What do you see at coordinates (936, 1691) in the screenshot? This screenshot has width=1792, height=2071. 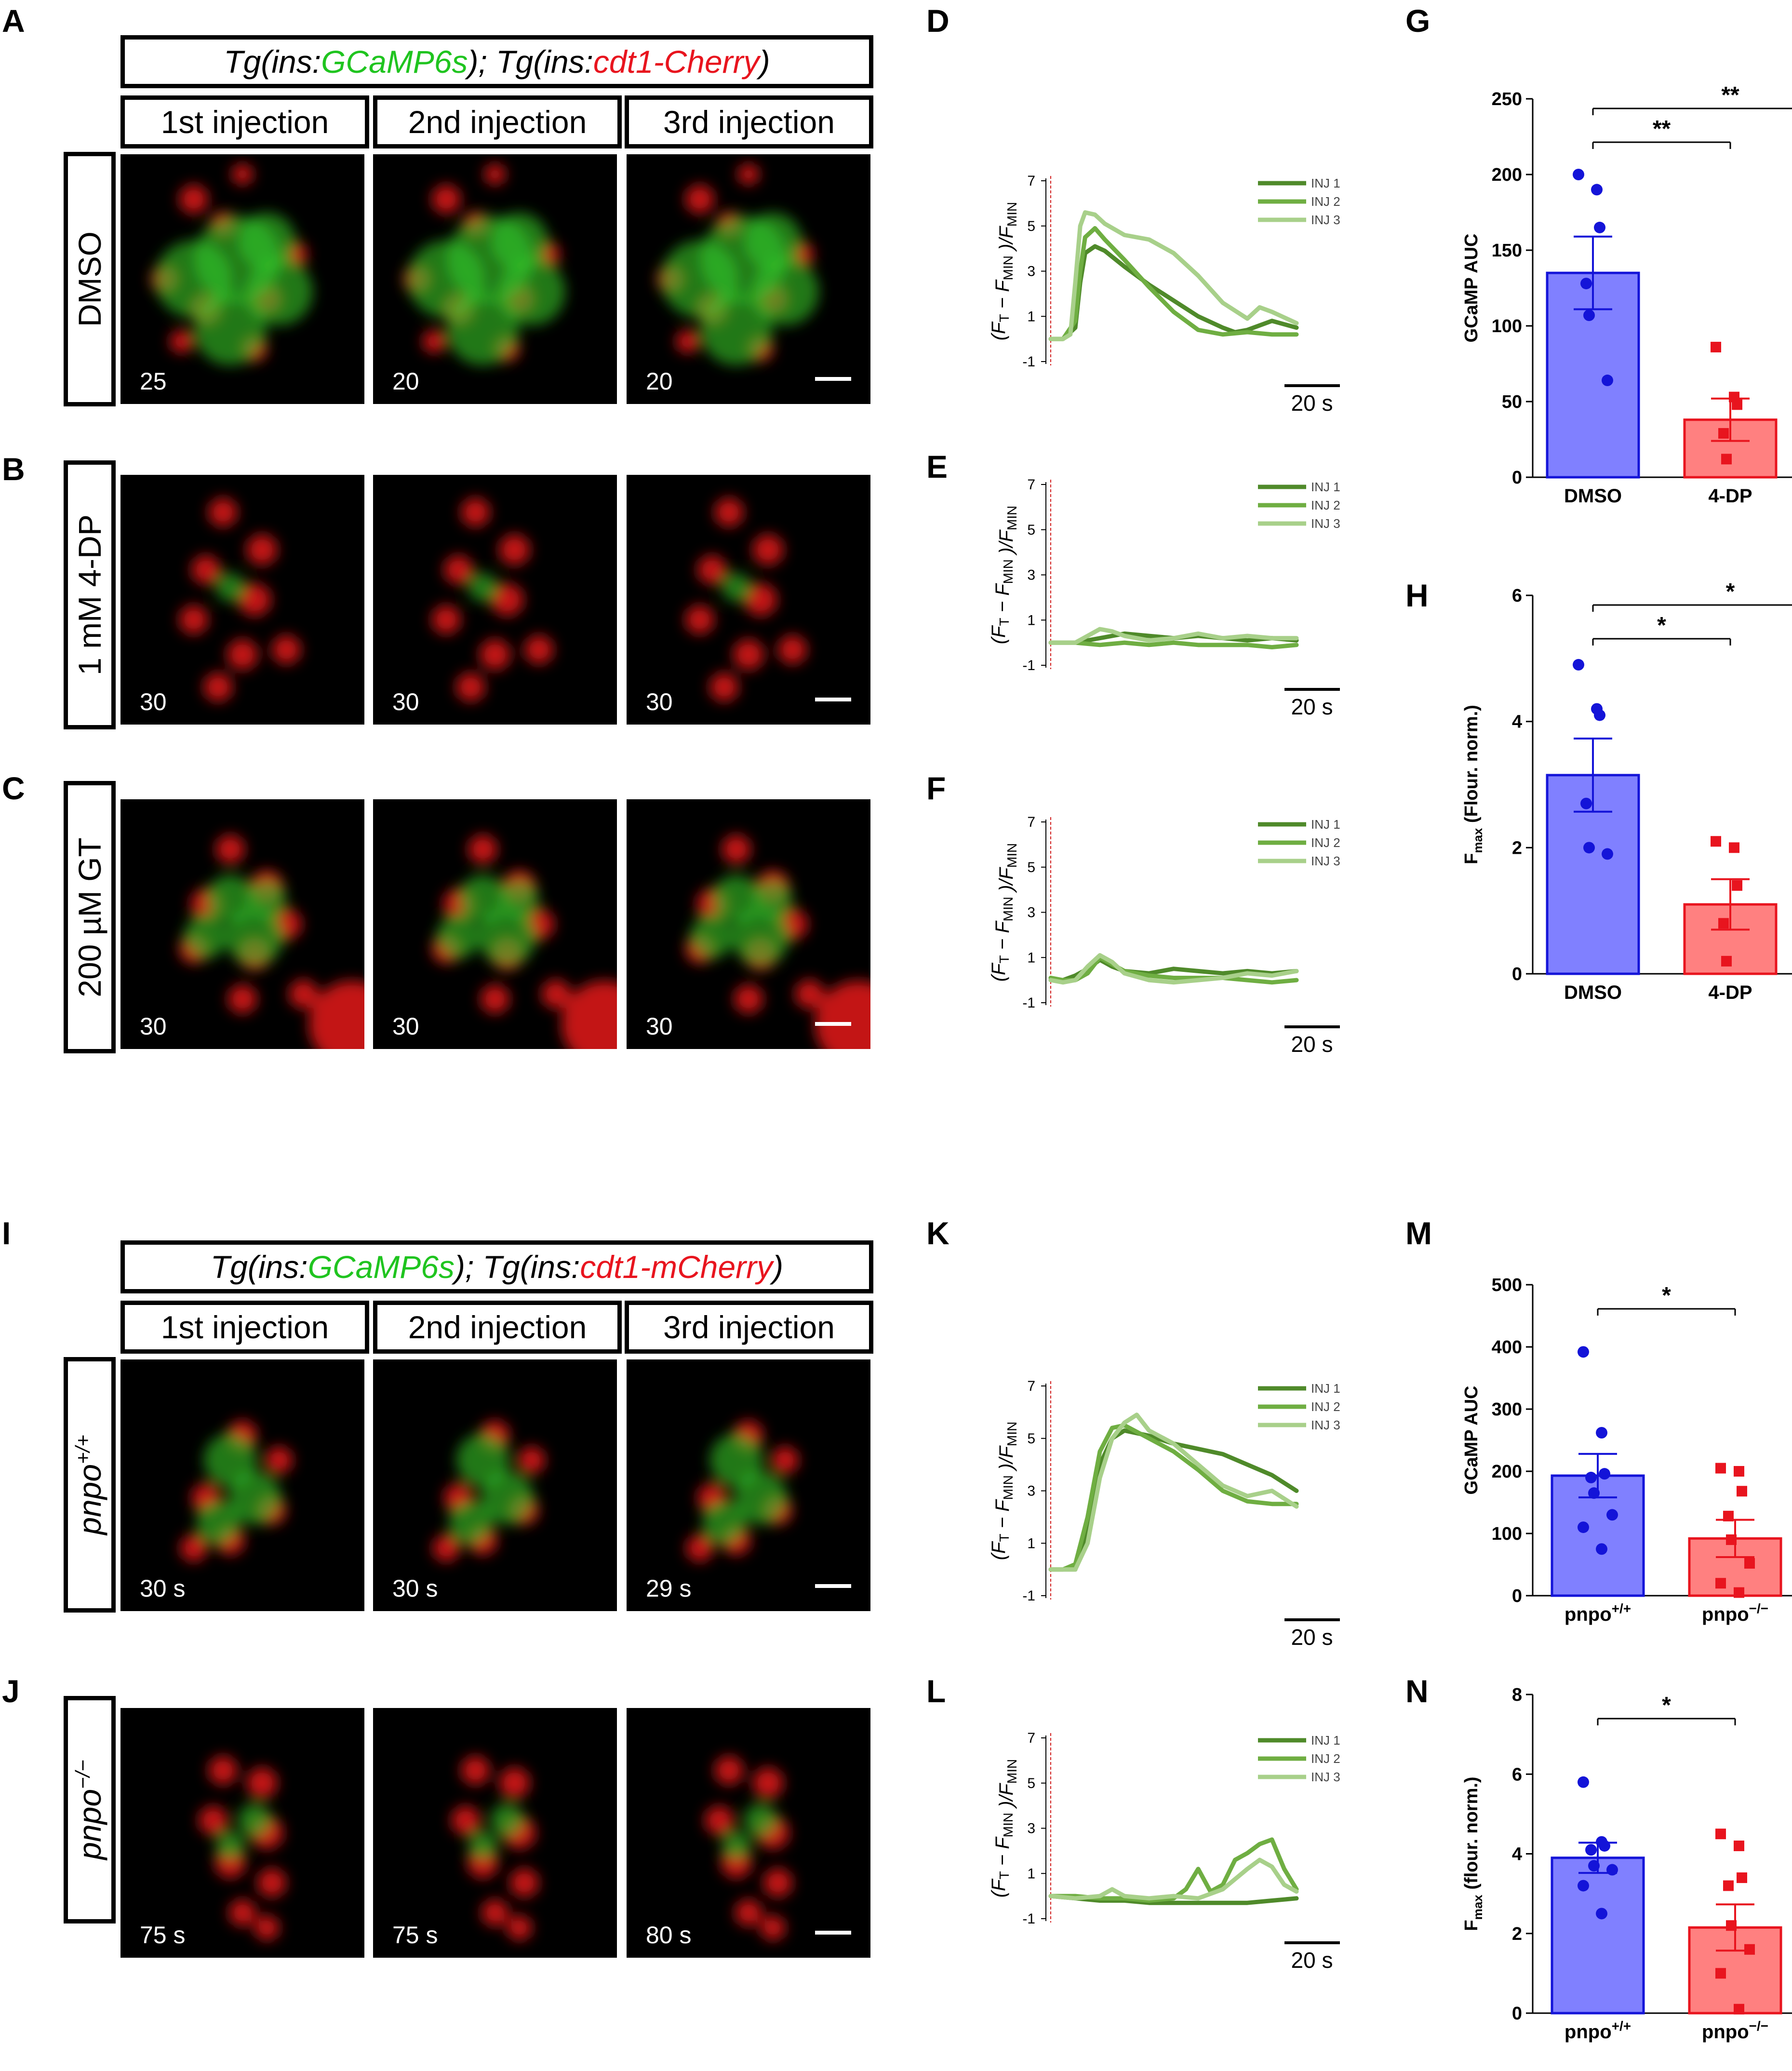 I see `panel-label-l: L` at bounding box center [936, 1691].